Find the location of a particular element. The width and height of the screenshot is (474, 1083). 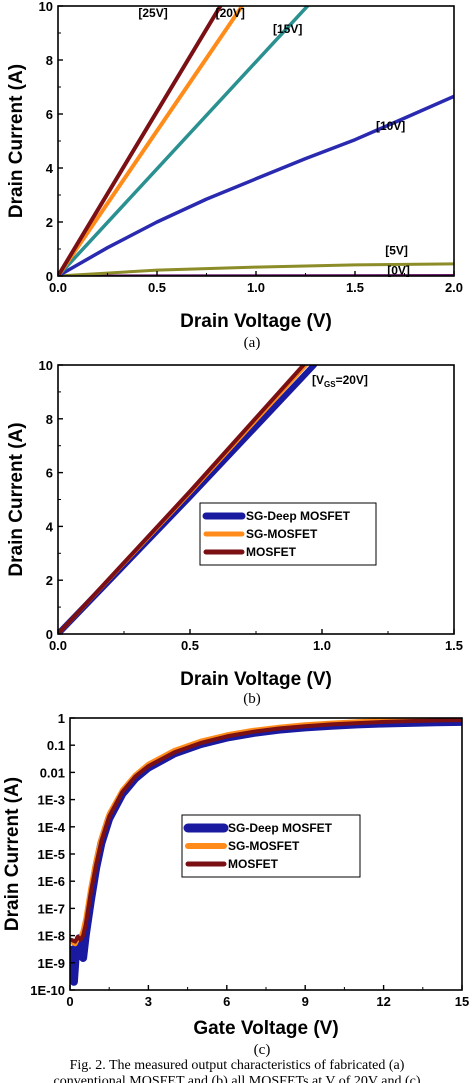

x-tick-label: 15 is located at coordinates (462, 1001).